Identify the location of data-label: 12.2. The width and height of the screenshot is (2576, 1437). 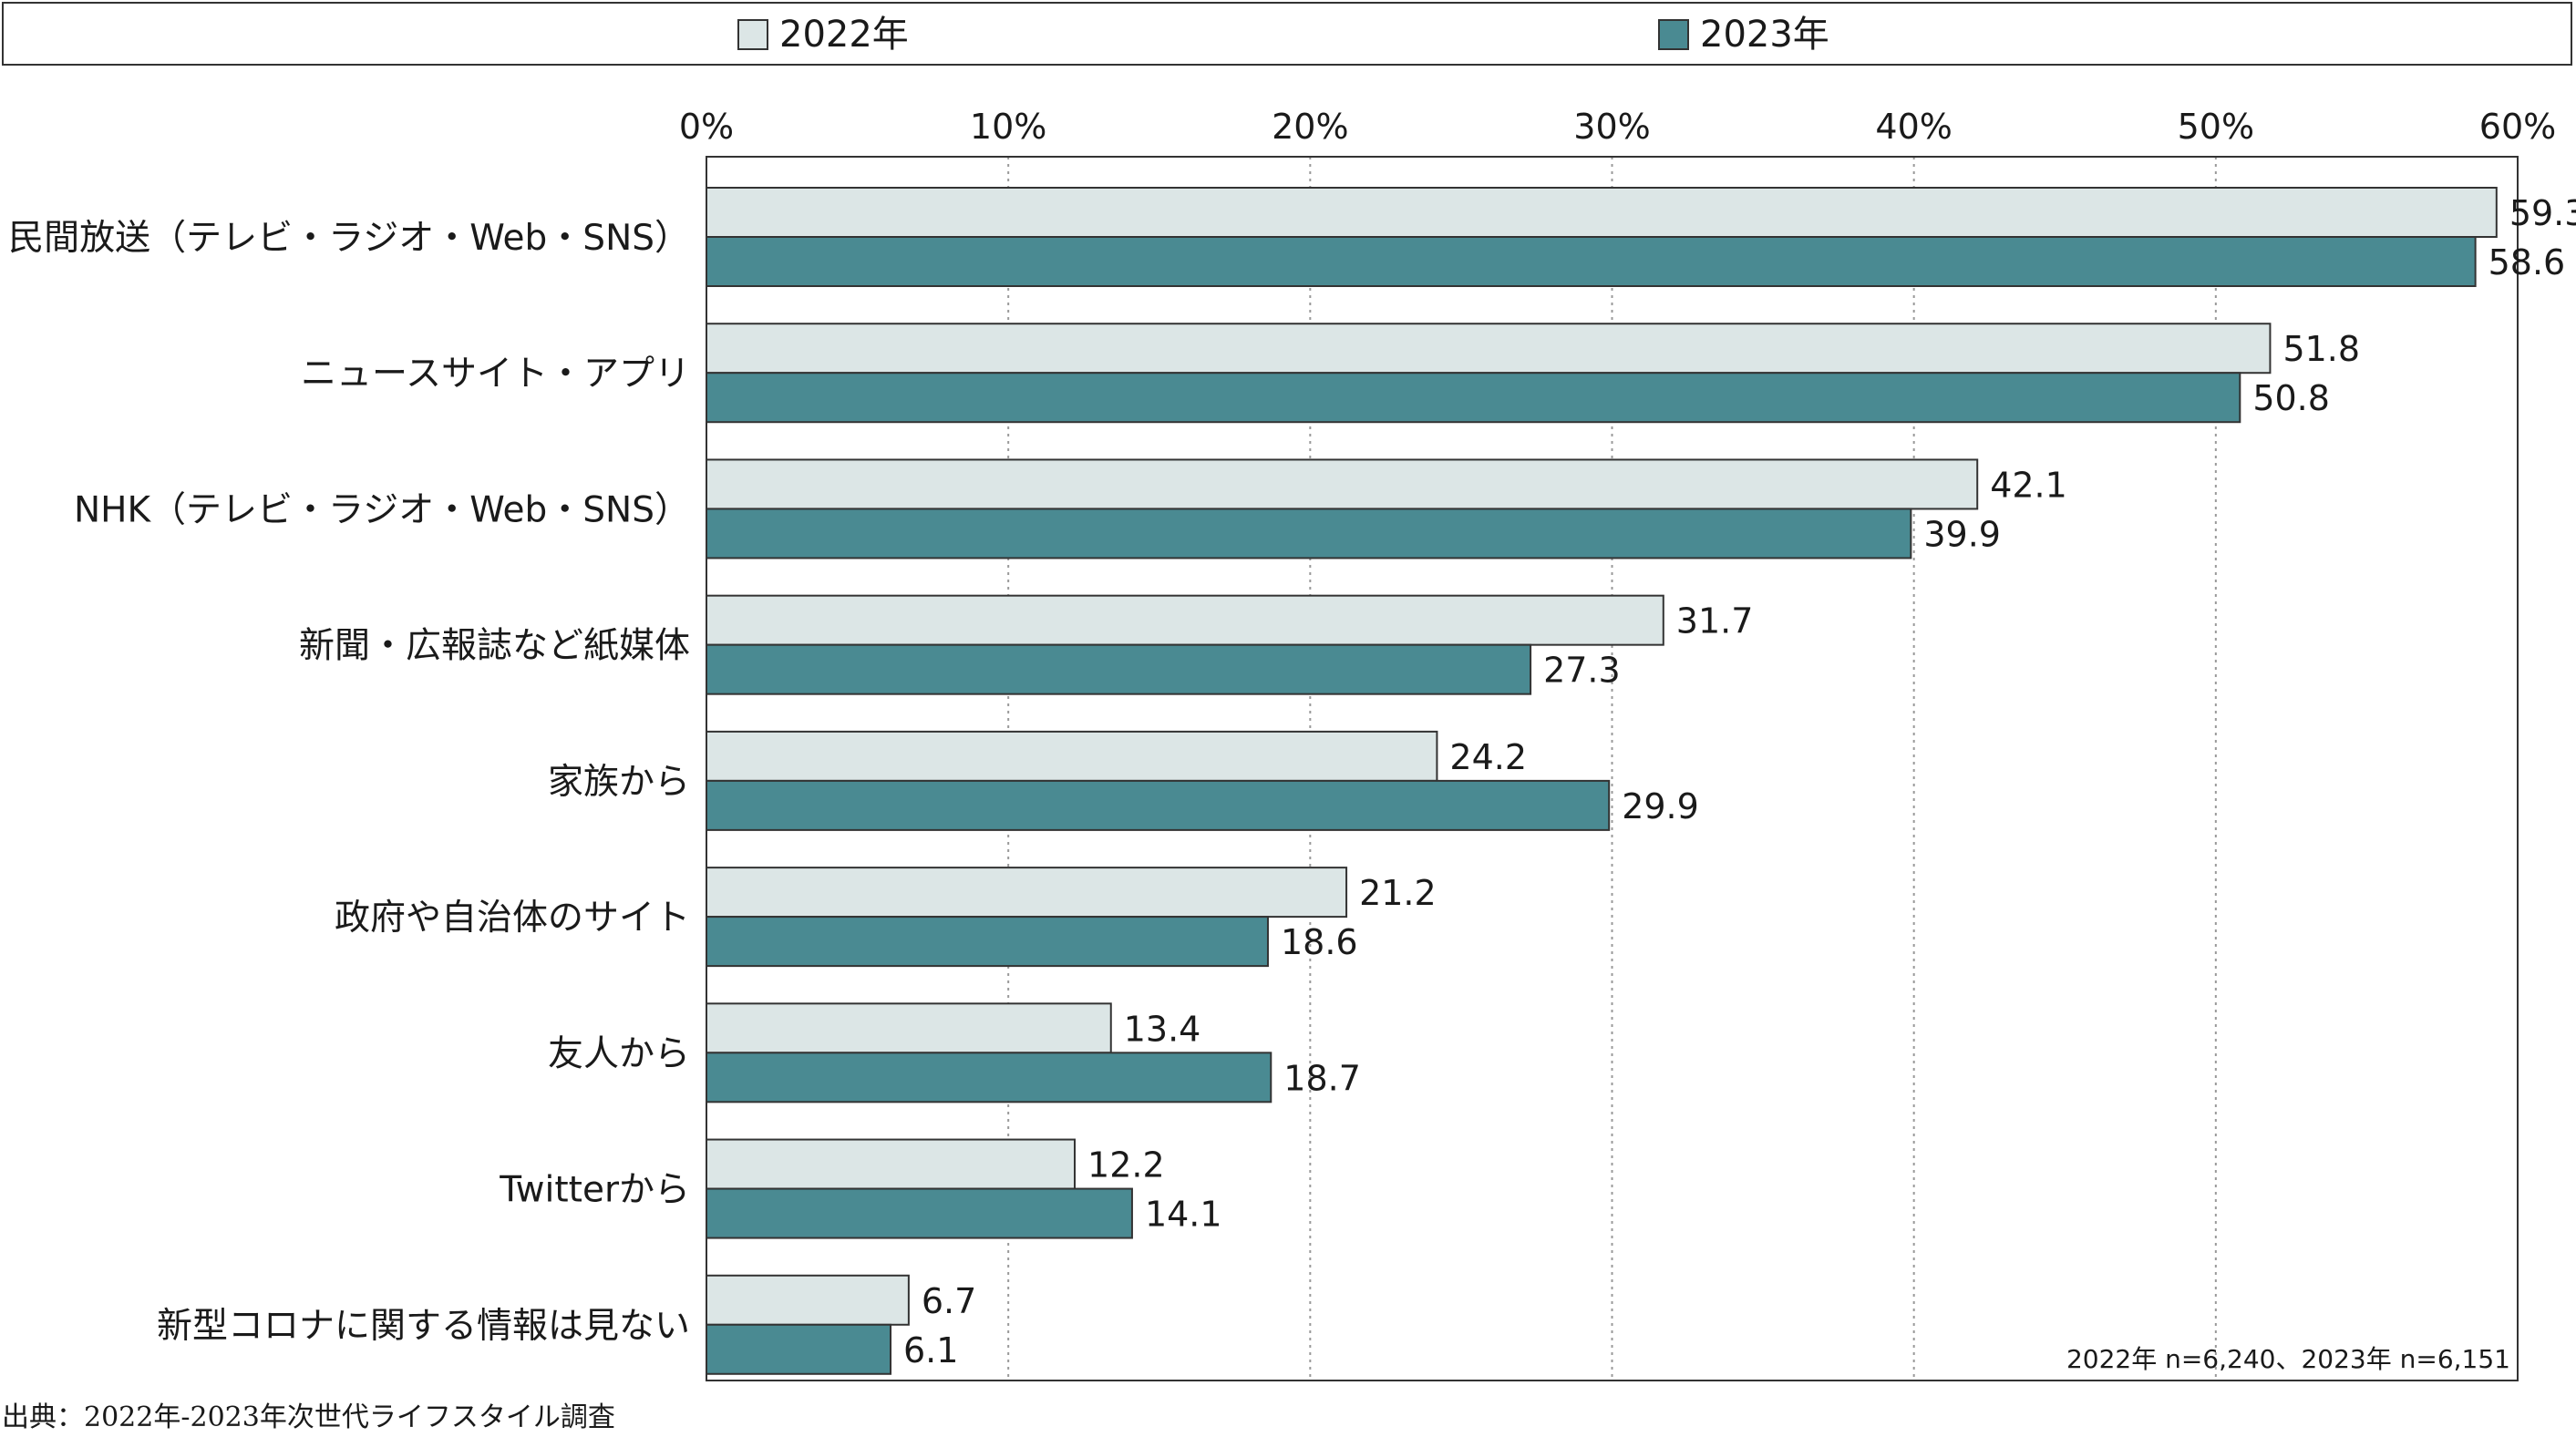
(1126, 1166).